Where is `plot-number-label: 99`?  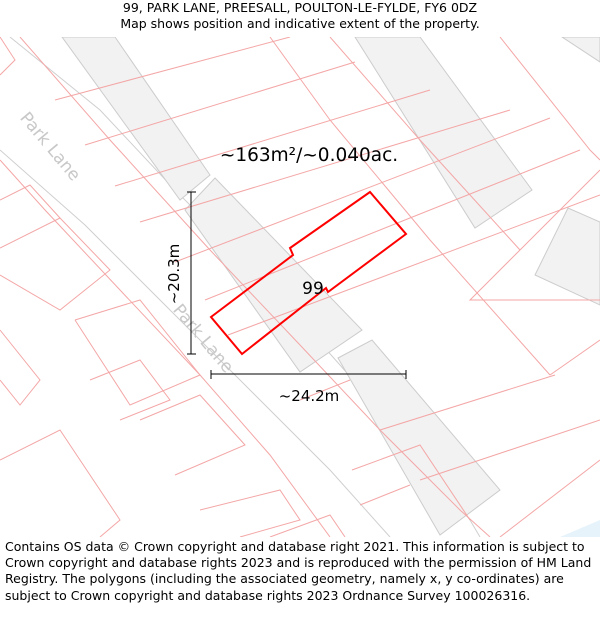
plot-number-label: 99 is located at coordinates (313, 289).